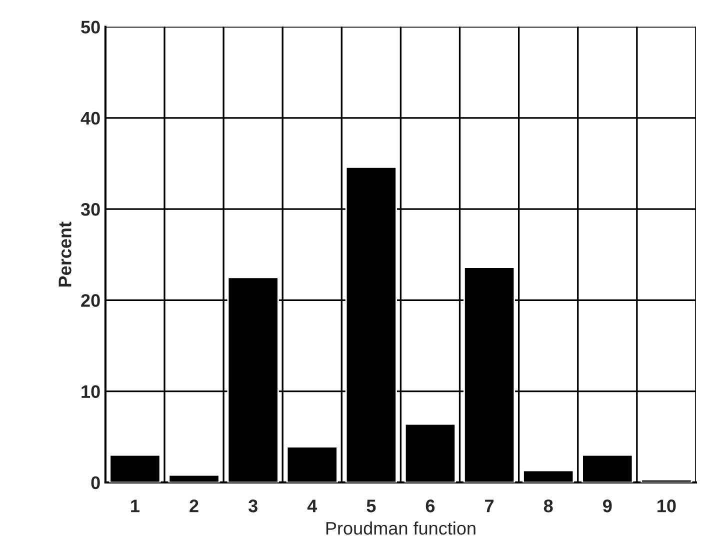 Image resolution: width=703 pixels, height=536 pixels. What do you see at coordinates (95, 483) in the screenshot?
I see `y-tick-label: 0` at bounding box center [95, 483].